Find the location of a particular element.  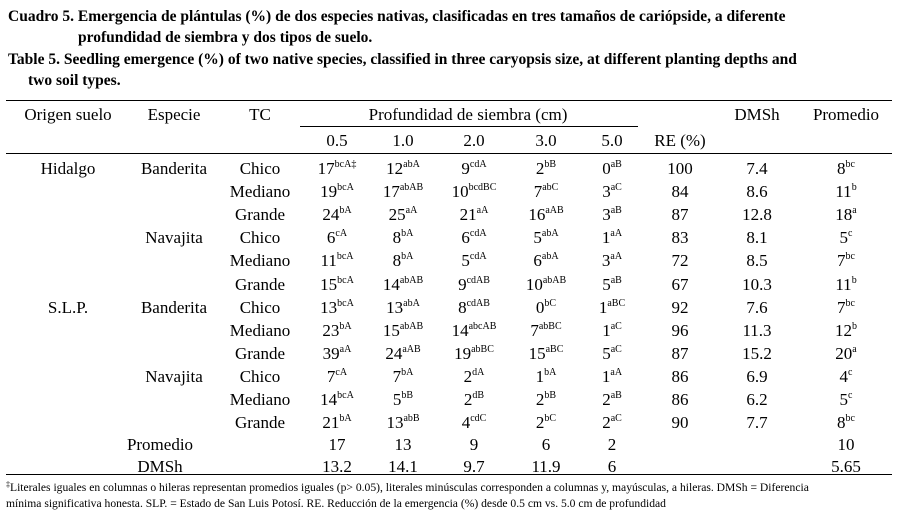

cell-value: 3 is located at coordinates (606, 261).